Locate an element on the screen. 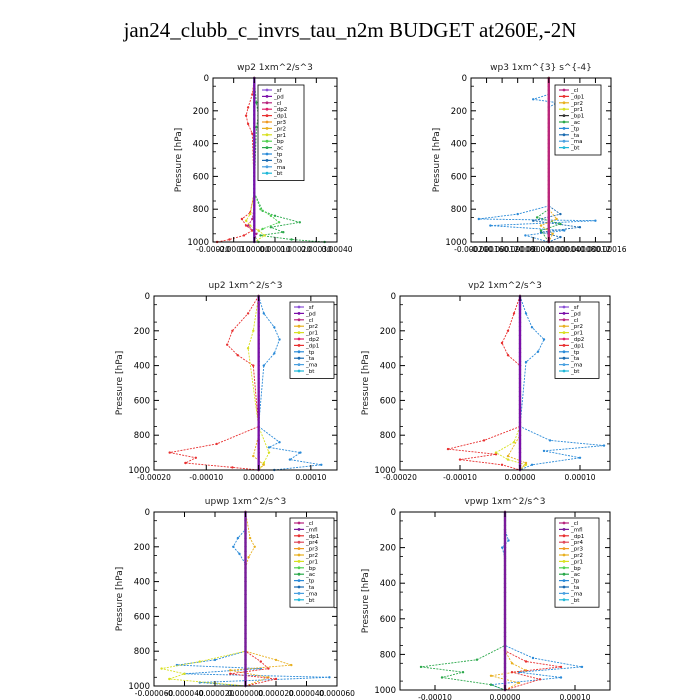 Image resolution: width=700 pixels, height=700 pixels. x-tick-label: 0.000060 is located at coordinates (337, 693).